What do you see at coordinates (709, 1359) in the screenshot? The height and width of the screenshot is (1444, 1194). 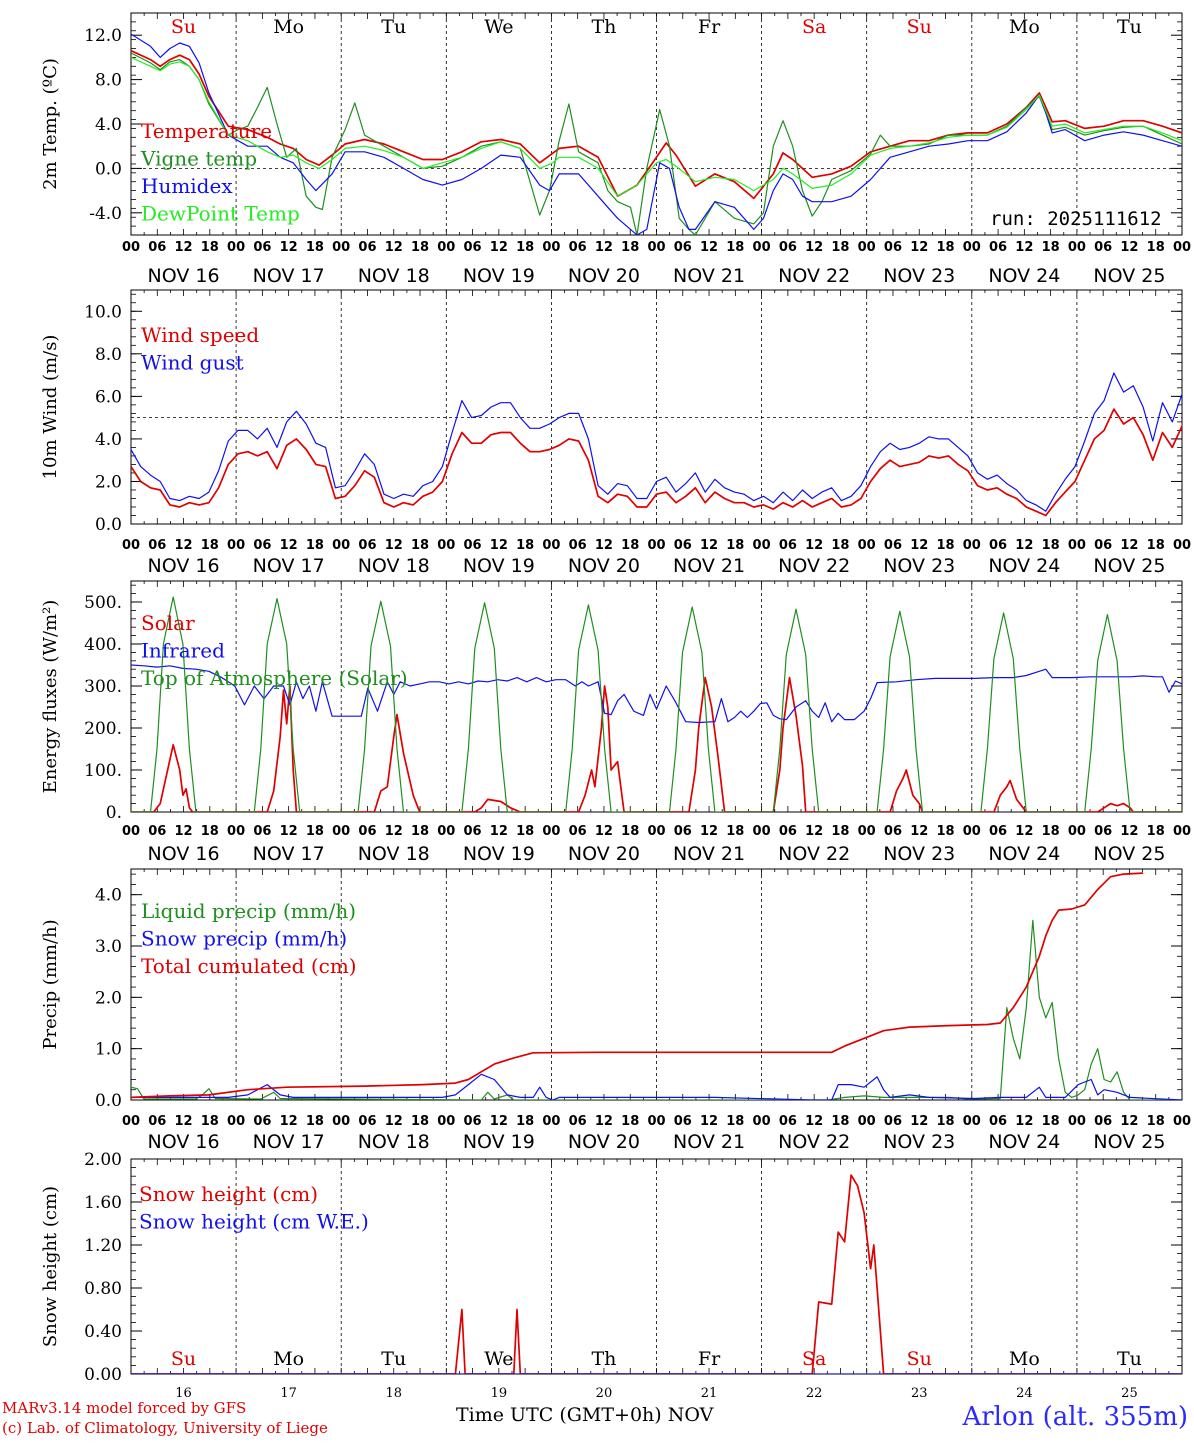 I see `weekday-label: Fr` at bounding box center [709, 1359].